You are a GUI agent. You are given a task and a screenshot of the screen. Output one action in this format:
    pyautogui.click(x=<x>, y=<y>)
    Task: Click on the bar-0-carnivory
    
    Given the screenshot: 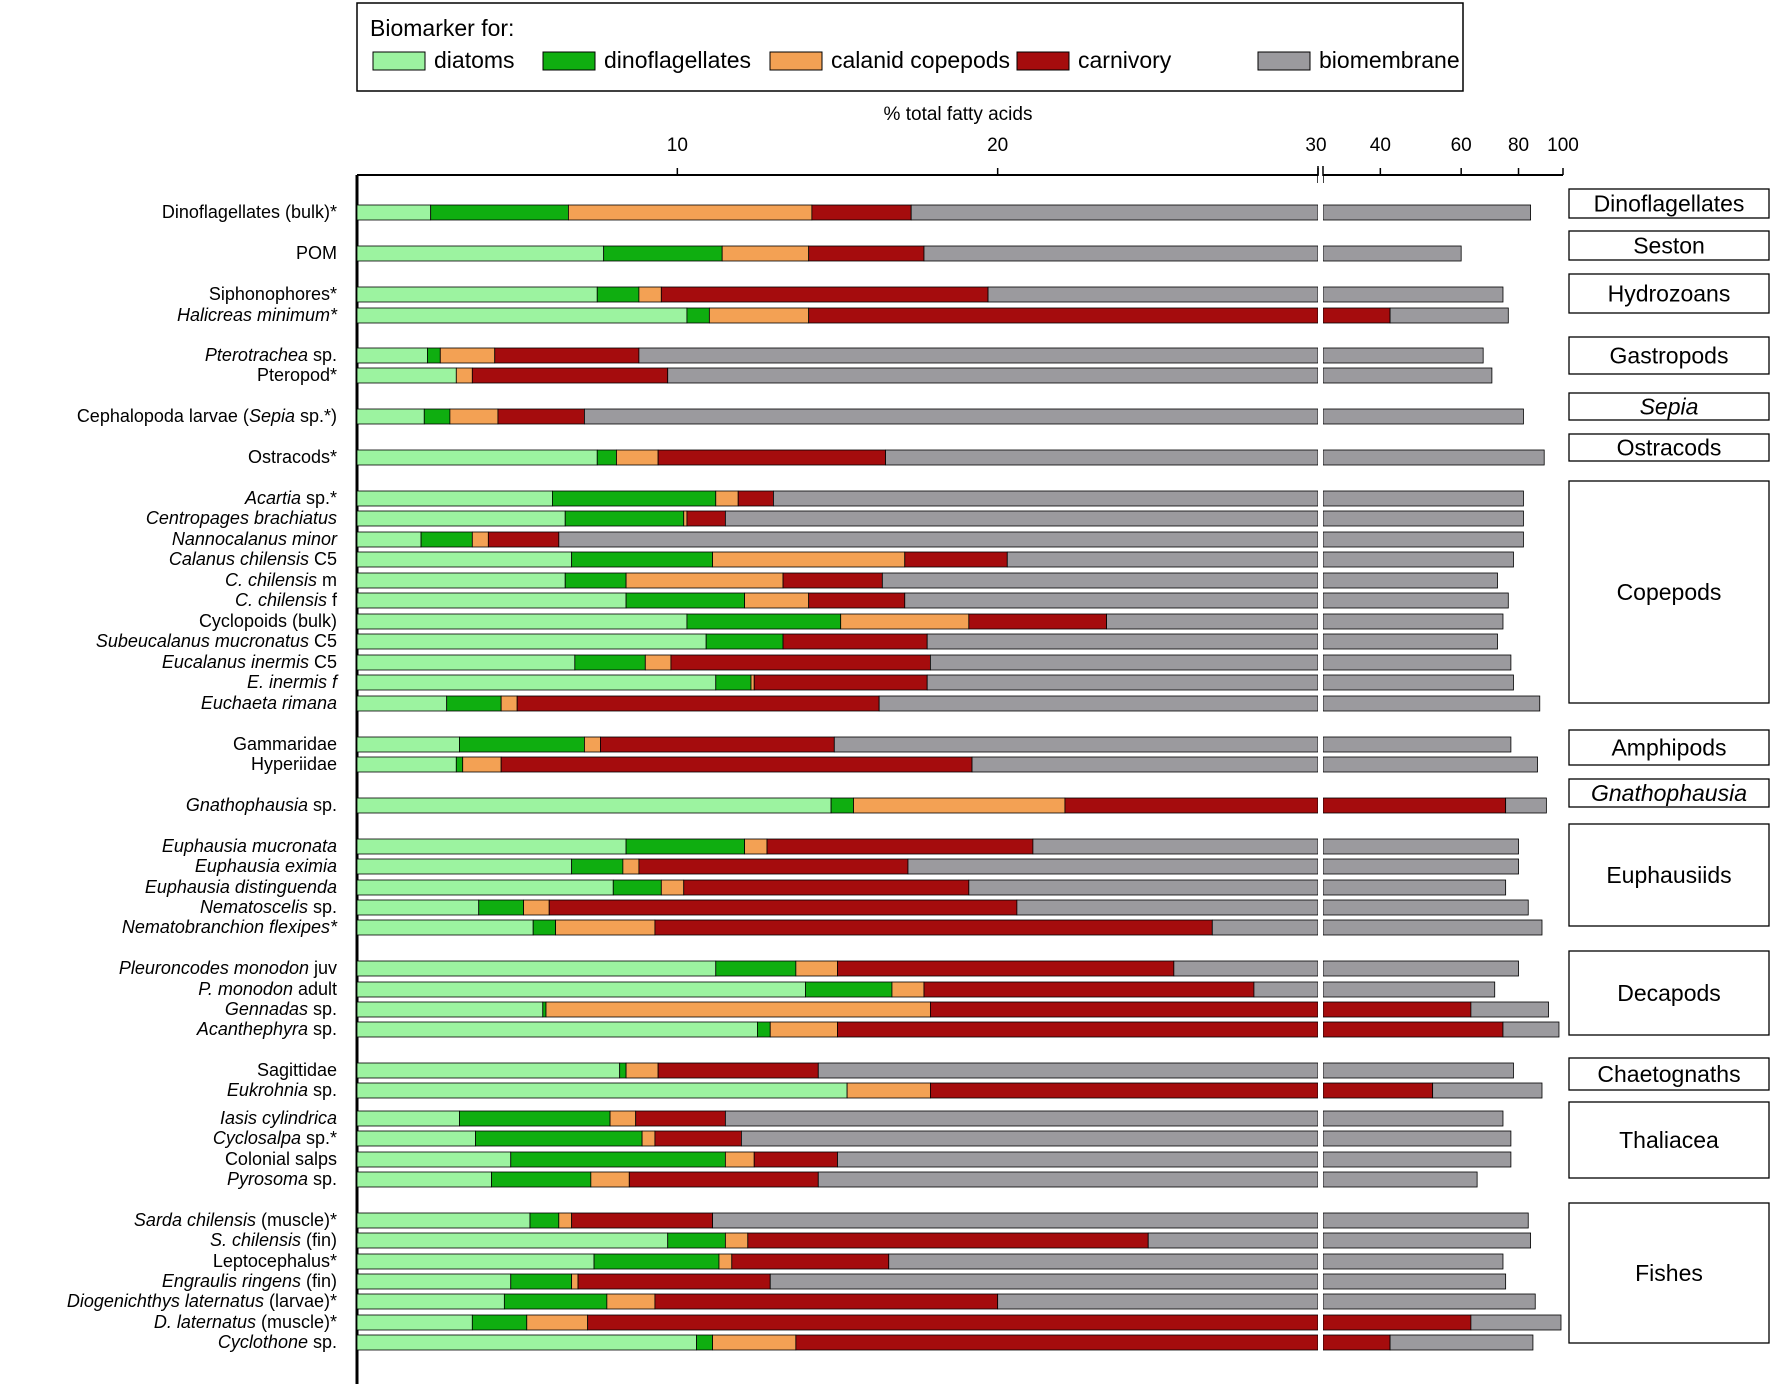 What is the action you would take?
    pyautogui.click(x=861, y=212)
    